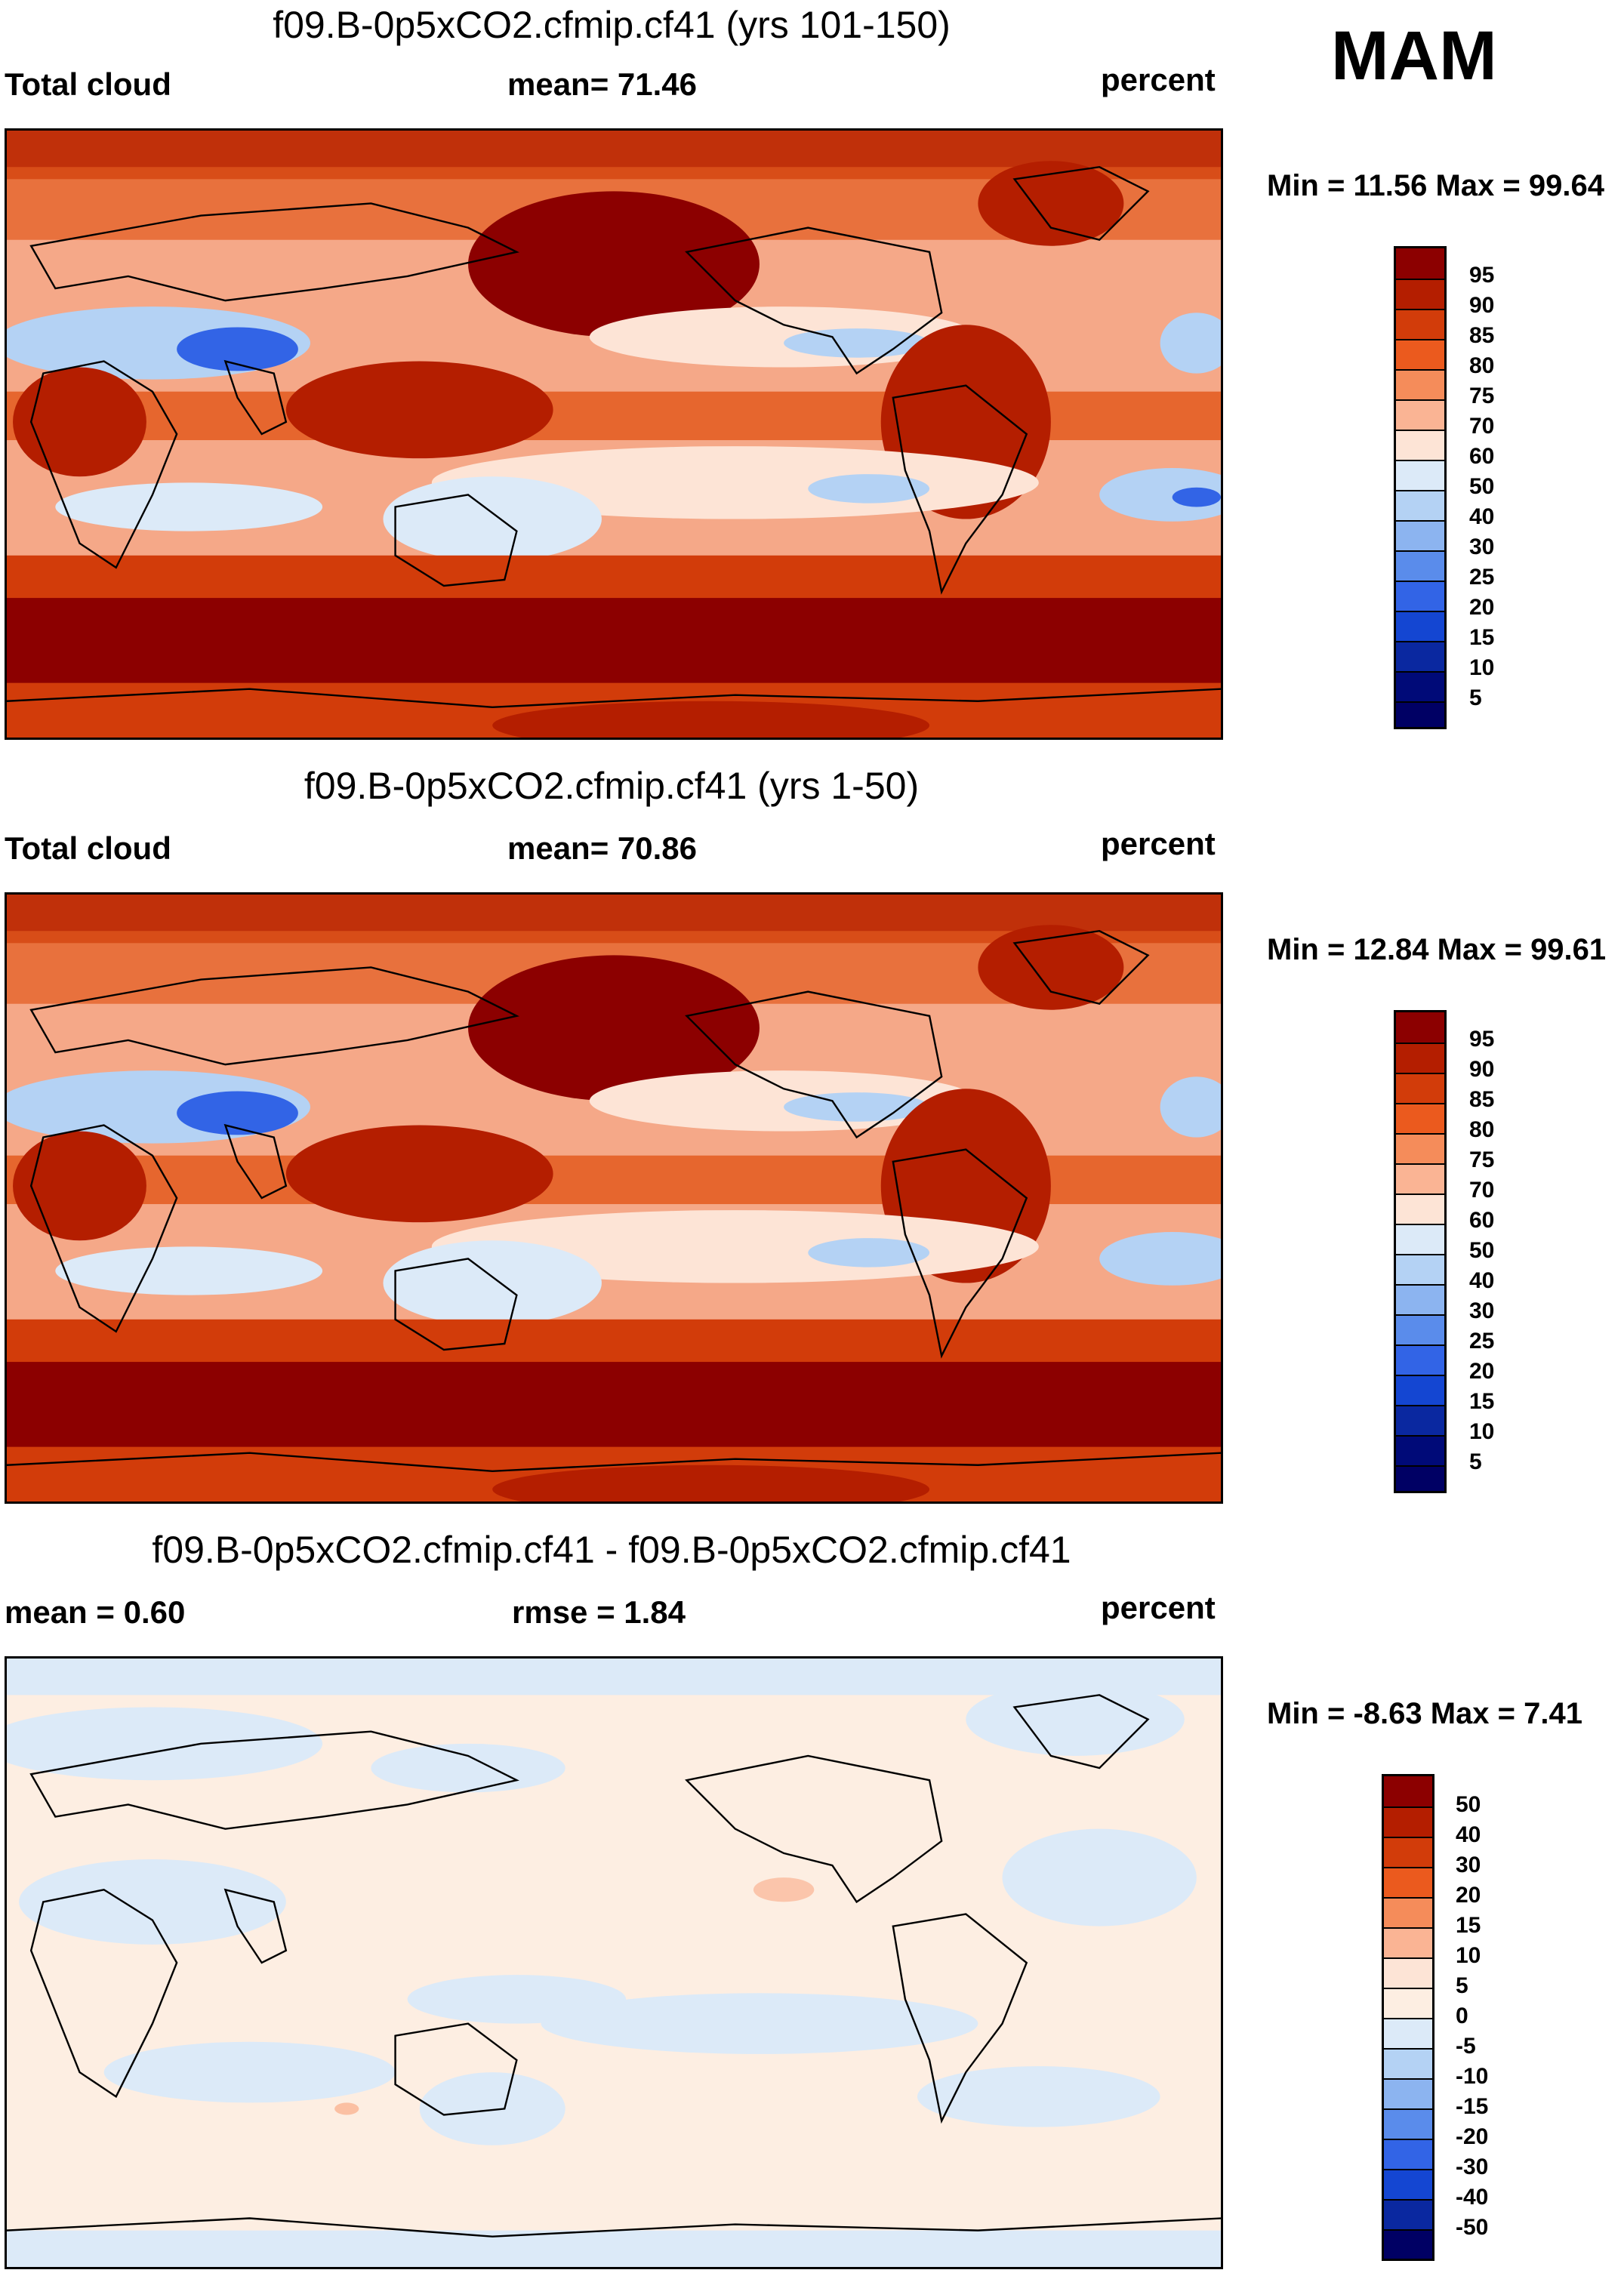 This screenshot has width=1624, height=2273. Describe the element at coordinates (1420, 487) in the screenshot. I see `panel1-colorbar` at that location.